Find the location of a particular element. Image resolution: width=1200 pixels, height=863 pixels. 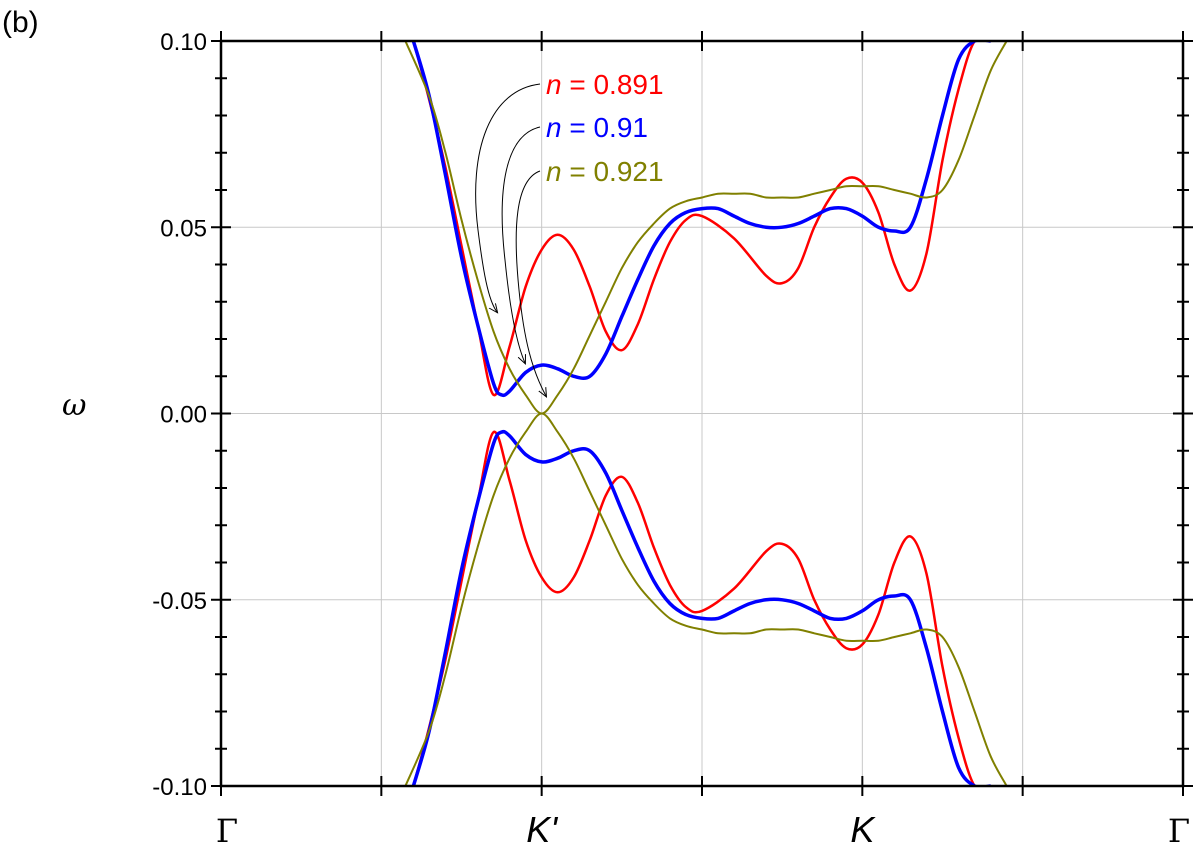

x-tick-label: K' is located at coordinates (542, 829).